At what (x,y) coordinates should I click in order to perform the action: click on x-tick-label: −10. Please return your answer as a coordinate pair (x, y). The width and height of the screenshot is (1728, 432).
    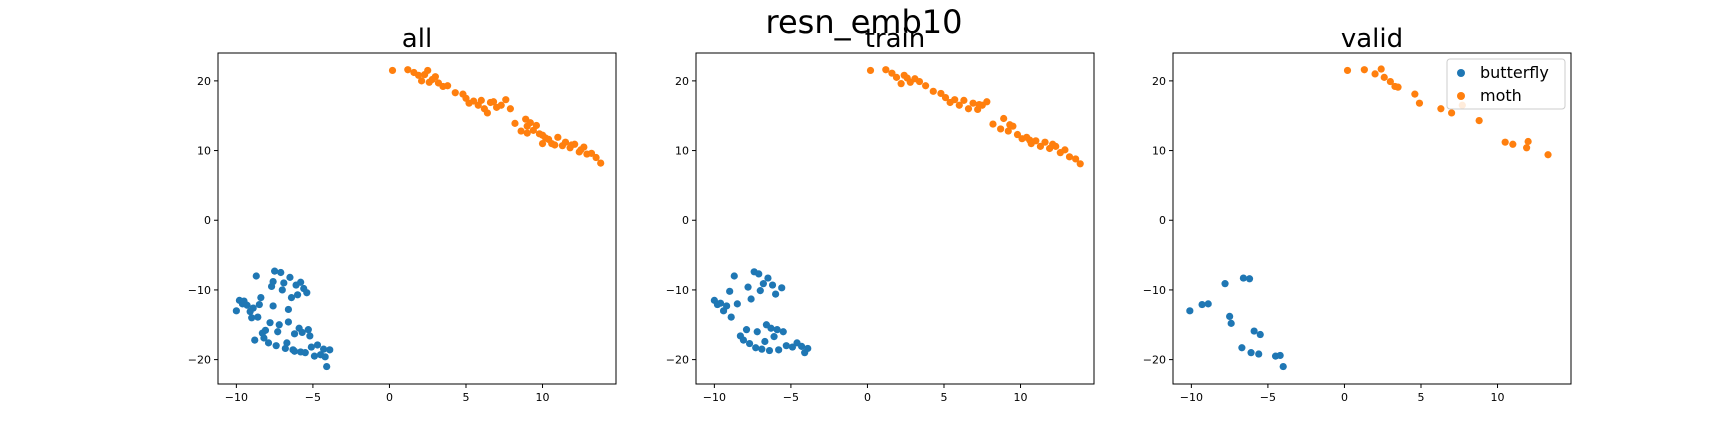
    Looking at the image, I should click on (236, 397).